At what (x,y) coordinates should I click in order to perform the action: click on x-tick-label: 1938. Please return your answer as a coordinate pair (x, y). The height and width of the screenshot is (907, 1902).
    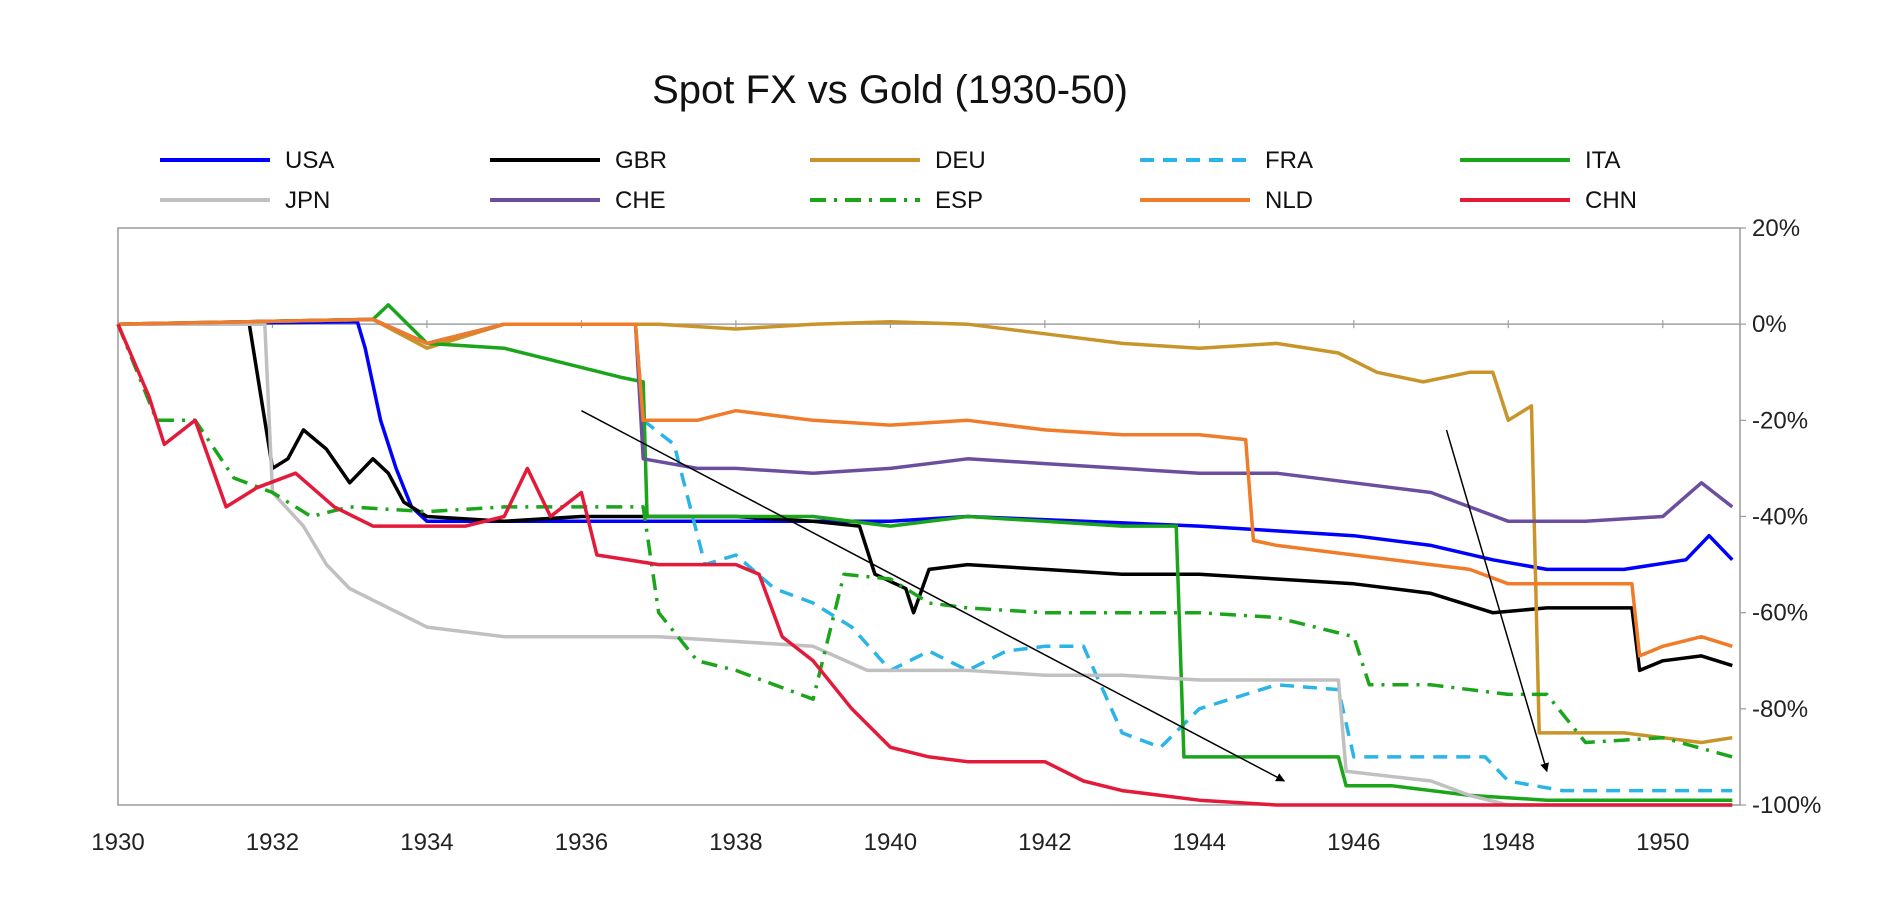
    Looking at the image, I should click on (735, 842).